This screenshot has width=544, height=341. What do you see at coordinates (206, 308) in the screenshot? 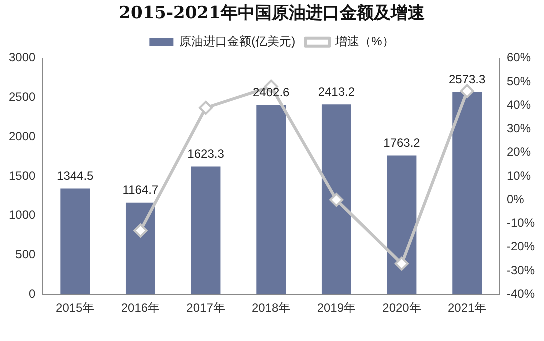
I see `x-tick-label: 2017年` at bounding box center [206, 308].